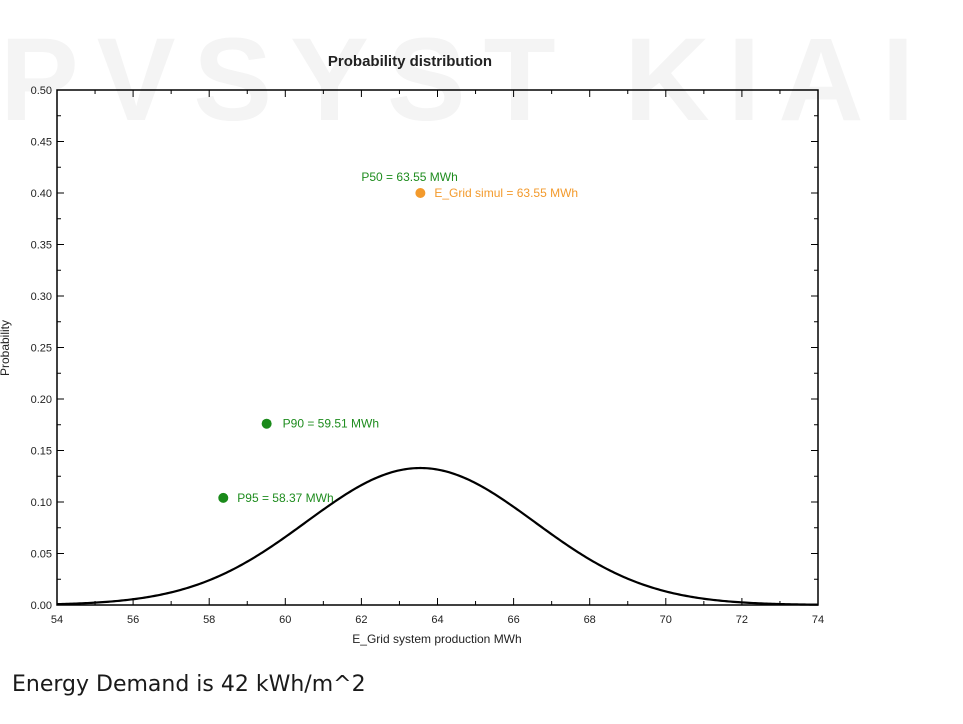 This screenshot has height=724, width=963. What do you see at coordinates (666, 620) in the screenshot?
I see `x-tick-label: 70` at bounding box center [666, 620].